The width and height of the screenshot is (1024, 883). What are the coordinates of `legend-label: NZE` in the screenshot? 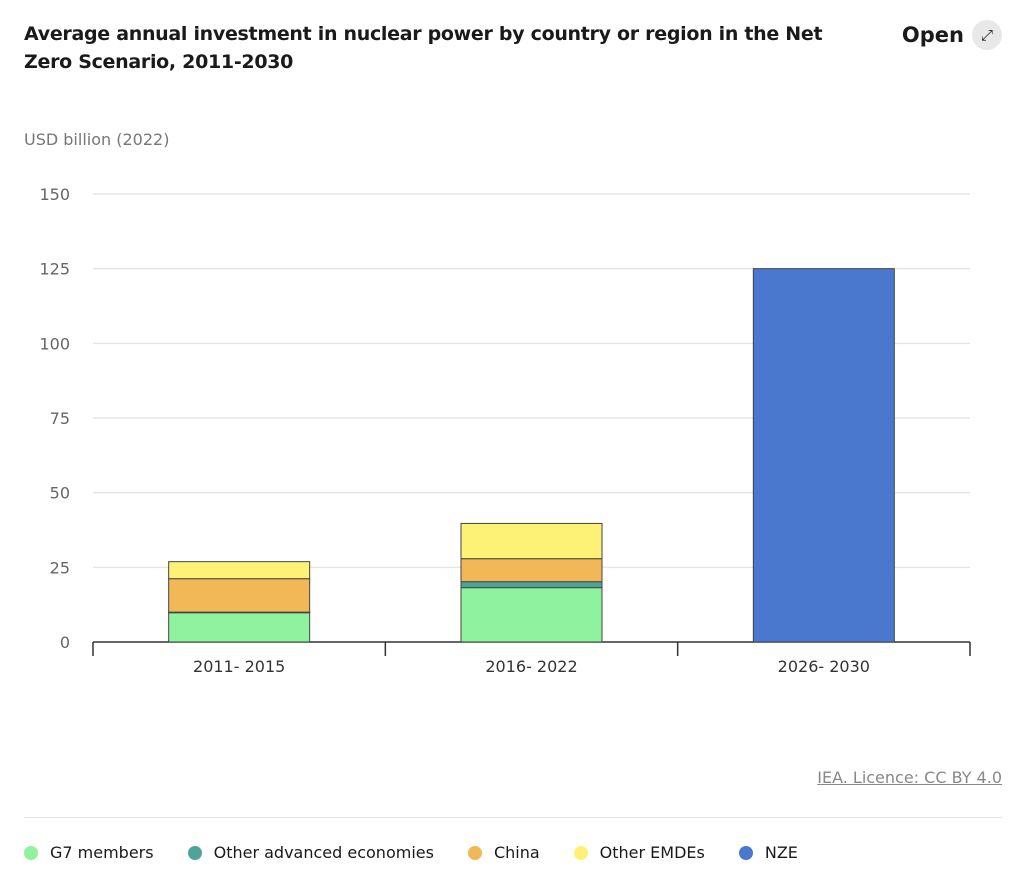 It's located at (781, 852).